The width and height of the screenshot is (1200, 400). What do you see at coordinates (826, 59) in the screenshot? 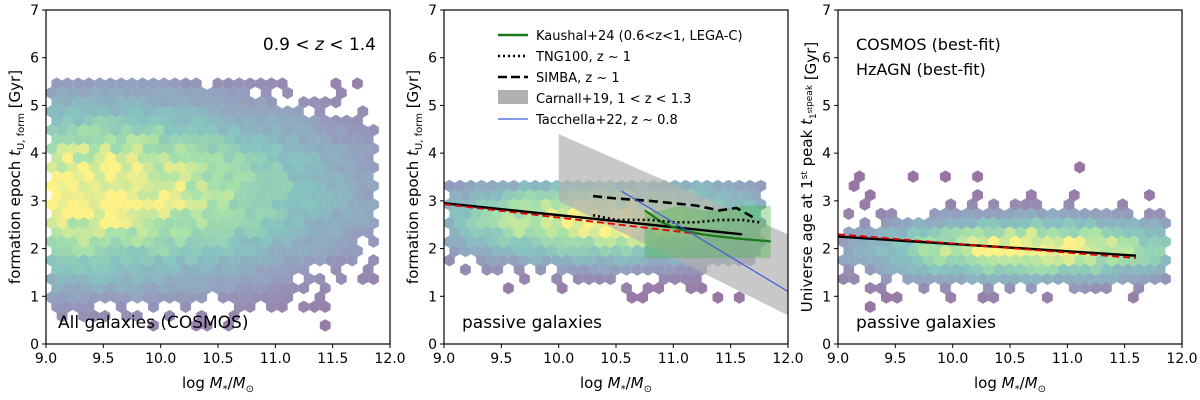
I see `y-tick-label: 6` at bounding box center [826, 59].